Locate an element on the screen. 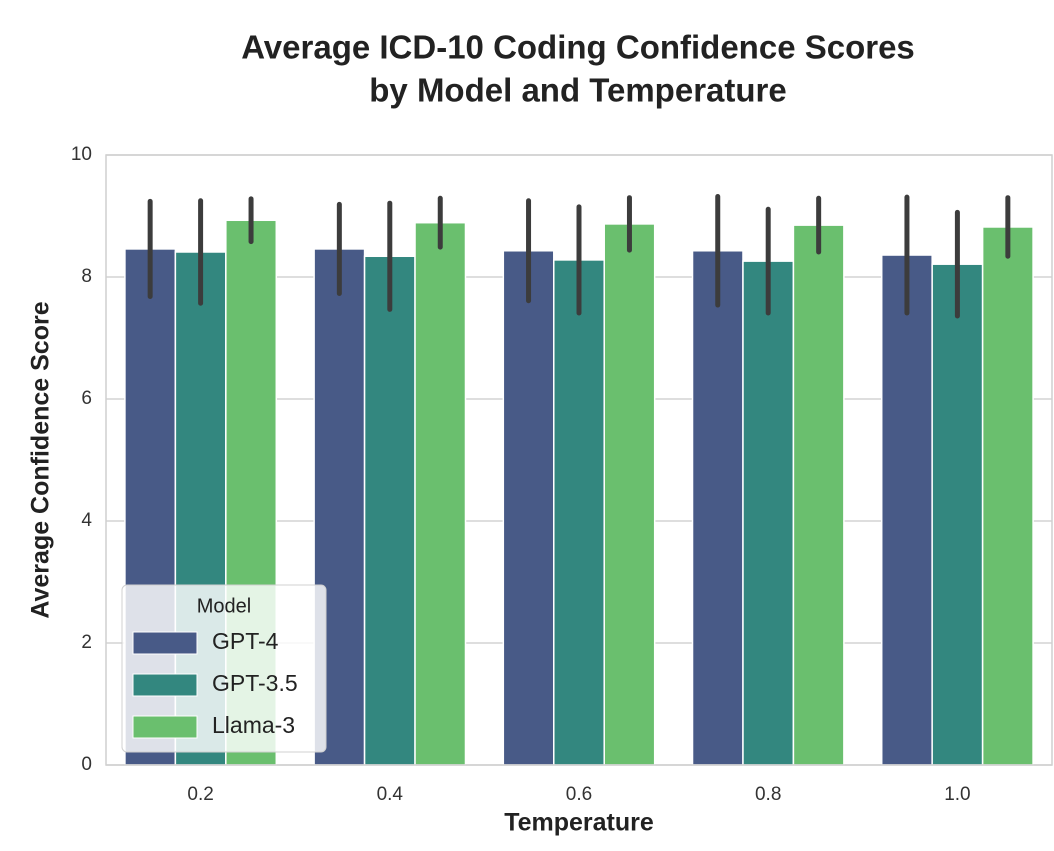  legend-label: Llama-3 is located at coordinates (253, 725).